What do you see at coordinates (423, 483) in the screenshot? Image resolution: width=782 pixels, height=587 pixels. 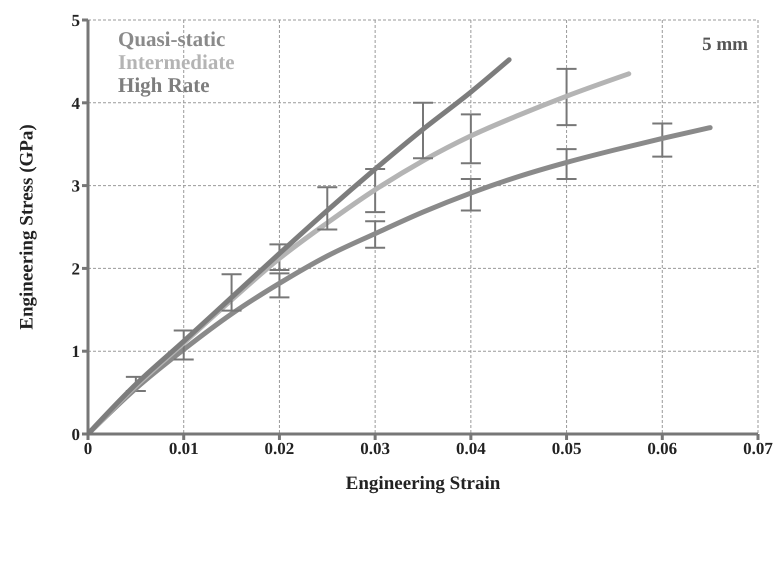 I see `x-axis-title: Engineering Strain` at bounding box center [423, 483].